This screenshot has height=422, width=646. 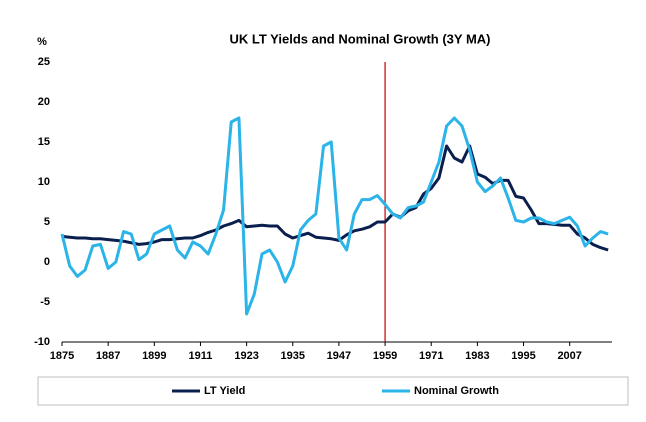 I want to click on y-tick-label: 20, so click(x=44, y=102).